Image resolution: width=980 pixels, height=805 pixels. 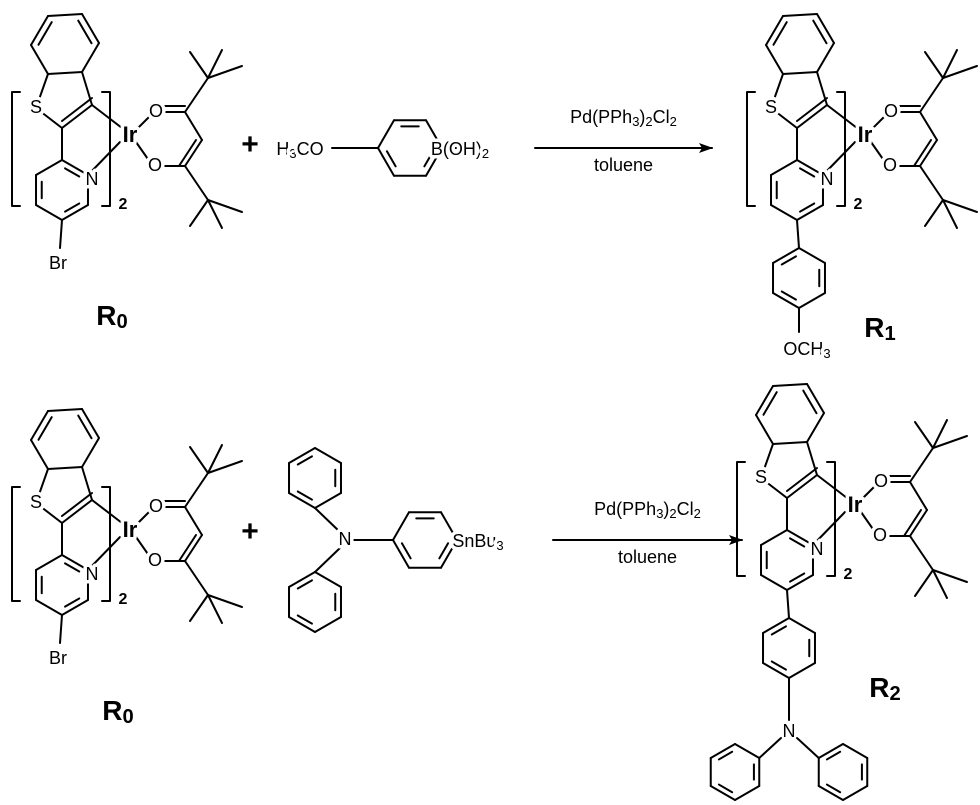 What do you see at coordinates (848, 574) in the screenshot?
I see `bracket-count: 2` at bounding box center [848, 574].